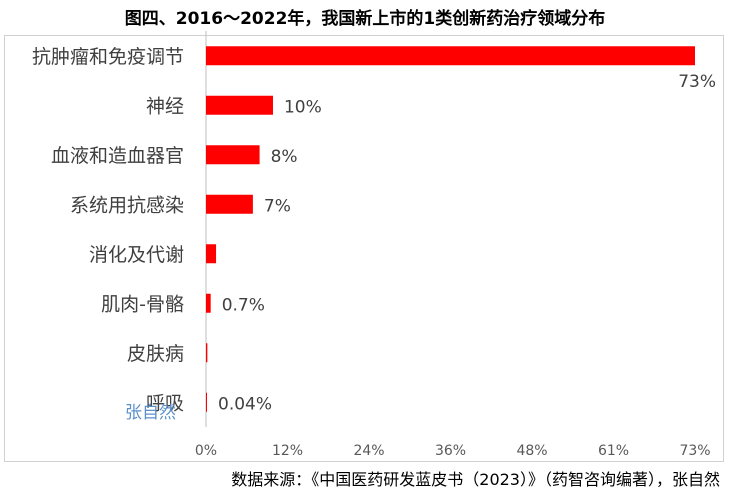 Image resolution: width=730 pixels, height=492 pixels. What do you see at coordinates (475, 479) in the screenshot?
I see `source-note: 数据来源：《中国医药研发蓝皮书（2023）》（药智咨询编著），张自然` at bounding box center [475, 479].